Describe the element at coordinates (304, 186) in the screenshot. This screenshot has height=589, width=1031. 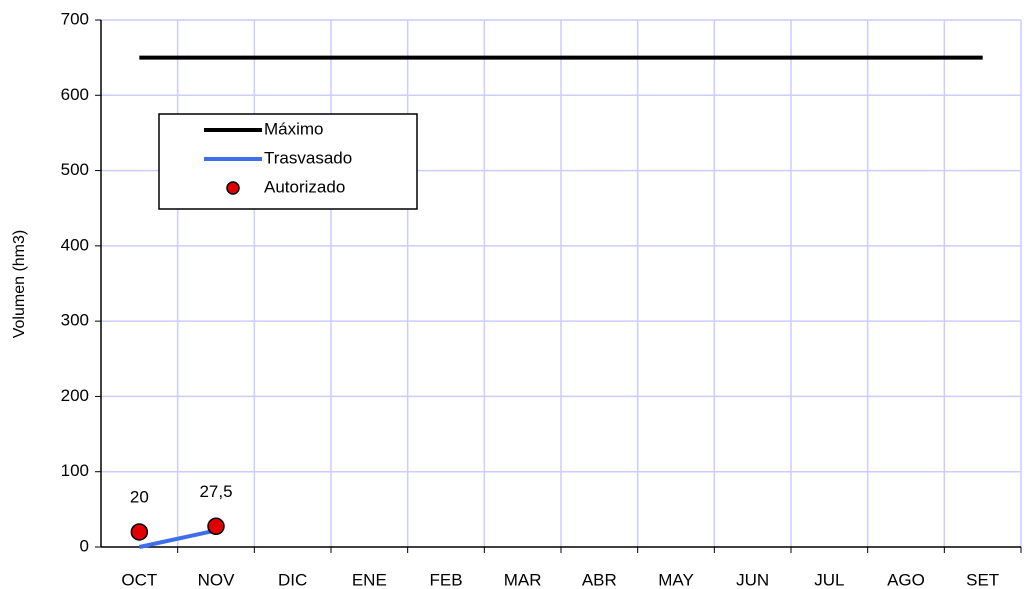
I see `legend-label: Autorizado` at that location.